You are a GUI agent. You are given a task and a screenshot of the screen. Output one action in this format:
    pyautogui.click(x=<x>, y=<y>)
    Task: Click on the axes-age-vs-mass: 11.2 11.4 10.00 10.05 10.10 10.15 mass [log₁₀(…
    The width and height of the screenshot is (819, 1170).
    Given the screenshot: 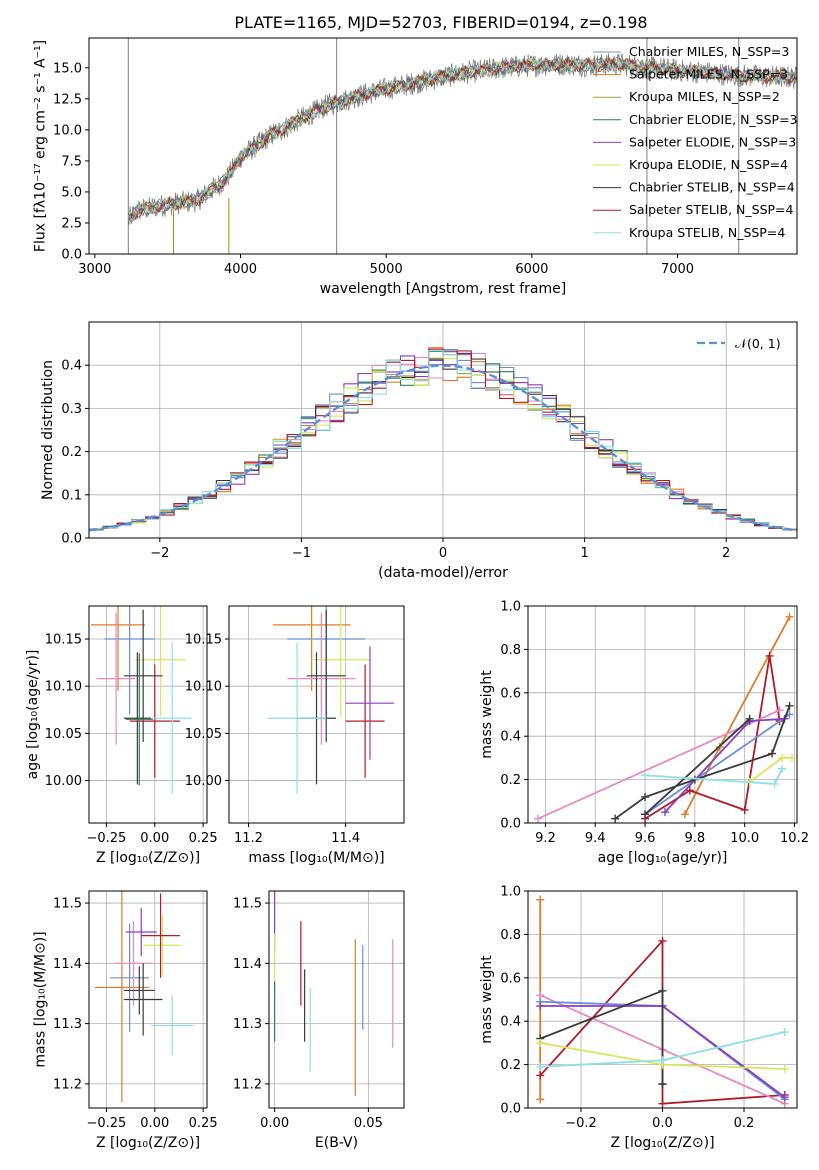 What is the action you would take?
    pyautogui.click(x=295, y=735)
    